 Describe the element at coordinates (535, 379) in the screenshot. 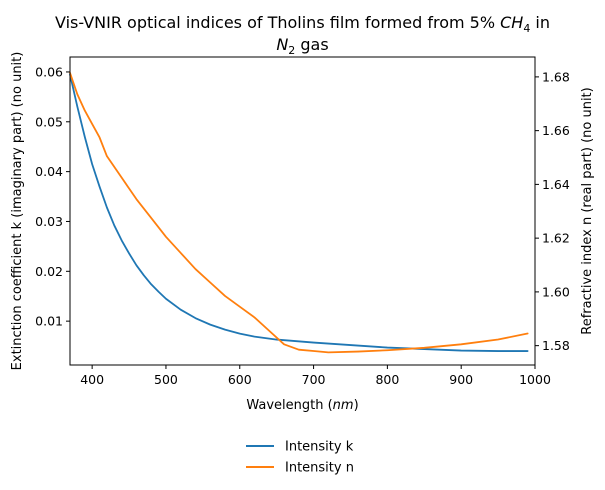

I see `x-tick-label: 1000` at that location.